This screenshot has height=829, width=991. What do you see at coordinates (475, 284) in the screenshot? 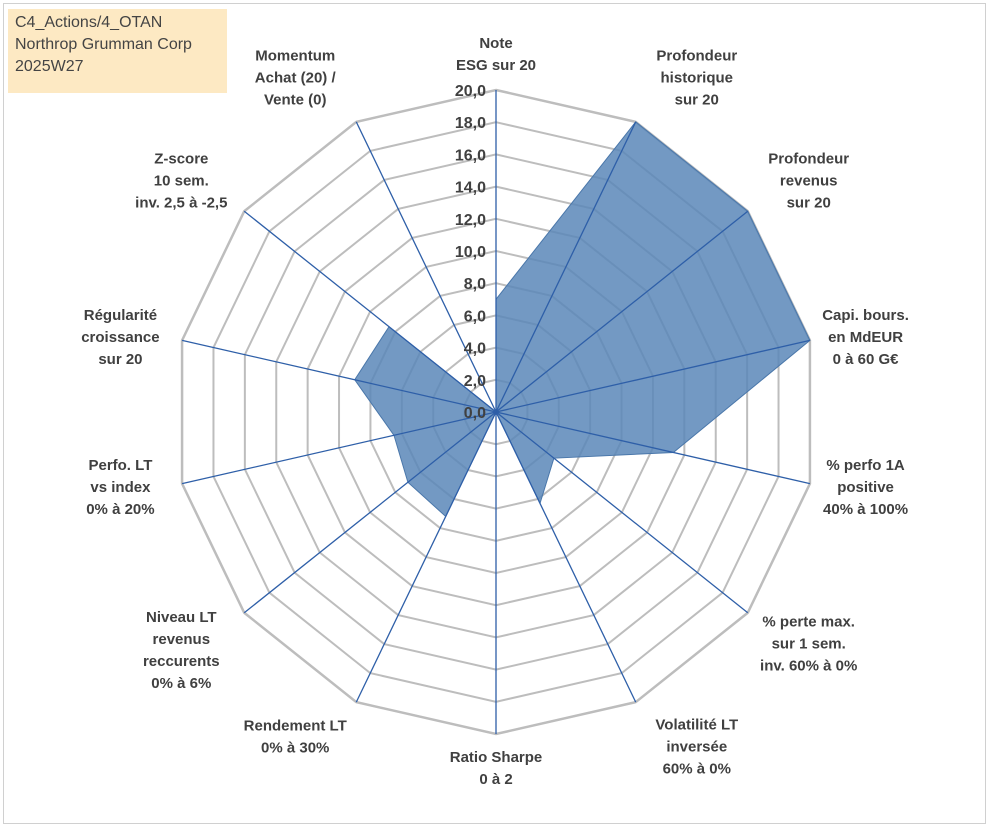
I see `tick-label: 8,0` at bounding box center [475, 284].